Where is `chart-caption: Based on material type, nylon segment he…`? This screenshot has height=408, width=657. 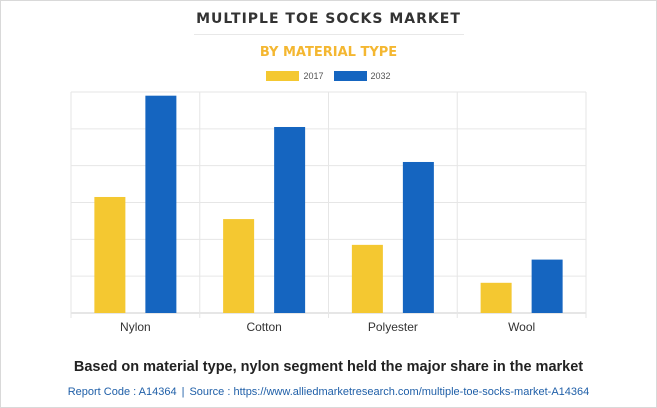
chart-caption: Based on material type, nylon segment he… is located at coordinates (328, 367).